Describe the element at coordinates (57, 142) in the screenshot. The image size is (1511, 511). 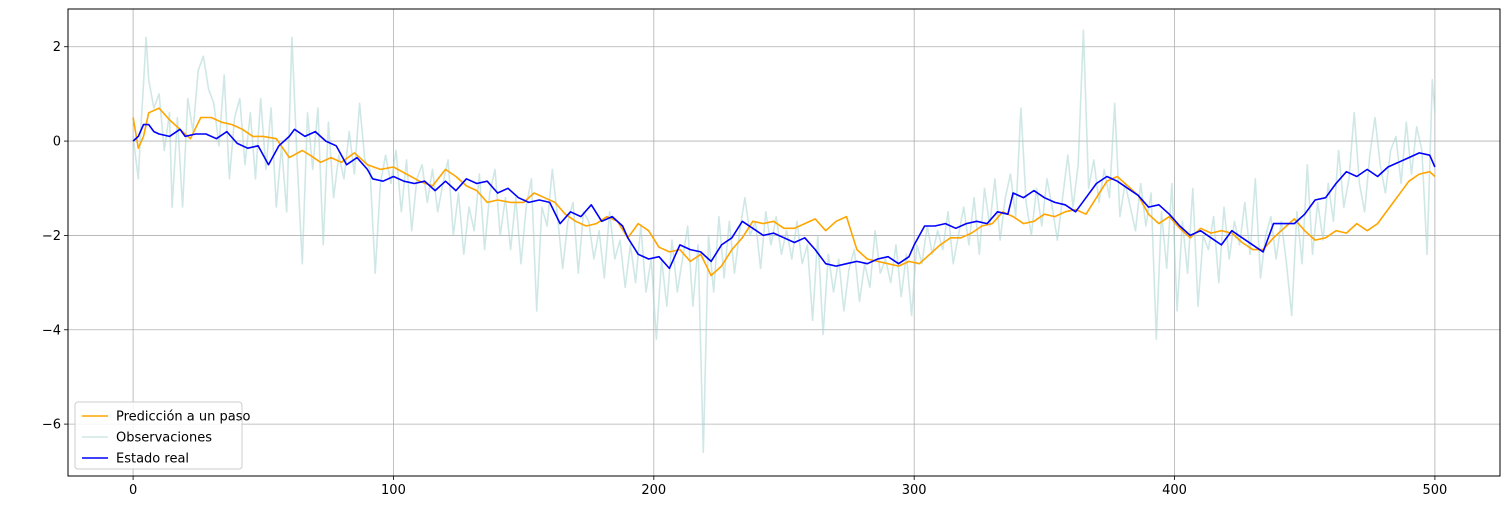
I see `y-tick-label: 0` at that location.